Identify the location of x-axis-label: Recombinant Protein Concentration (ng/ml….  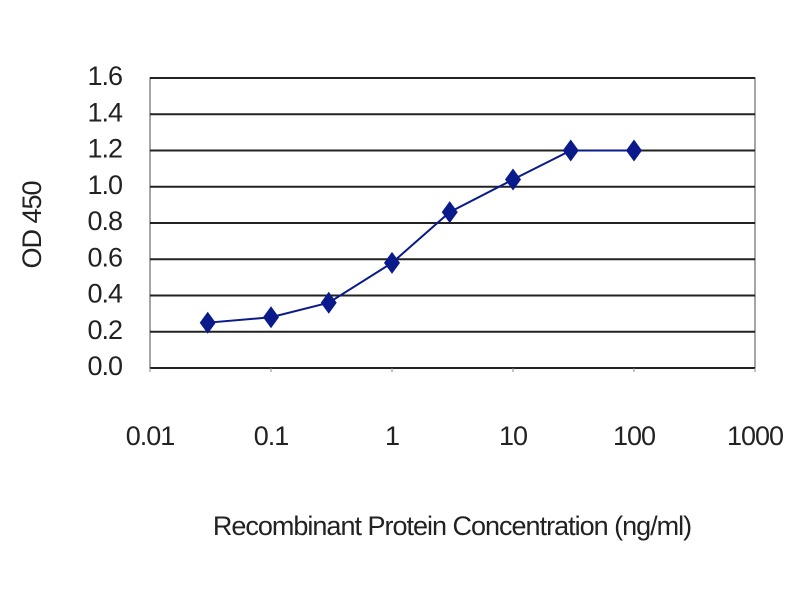
(452, 526).